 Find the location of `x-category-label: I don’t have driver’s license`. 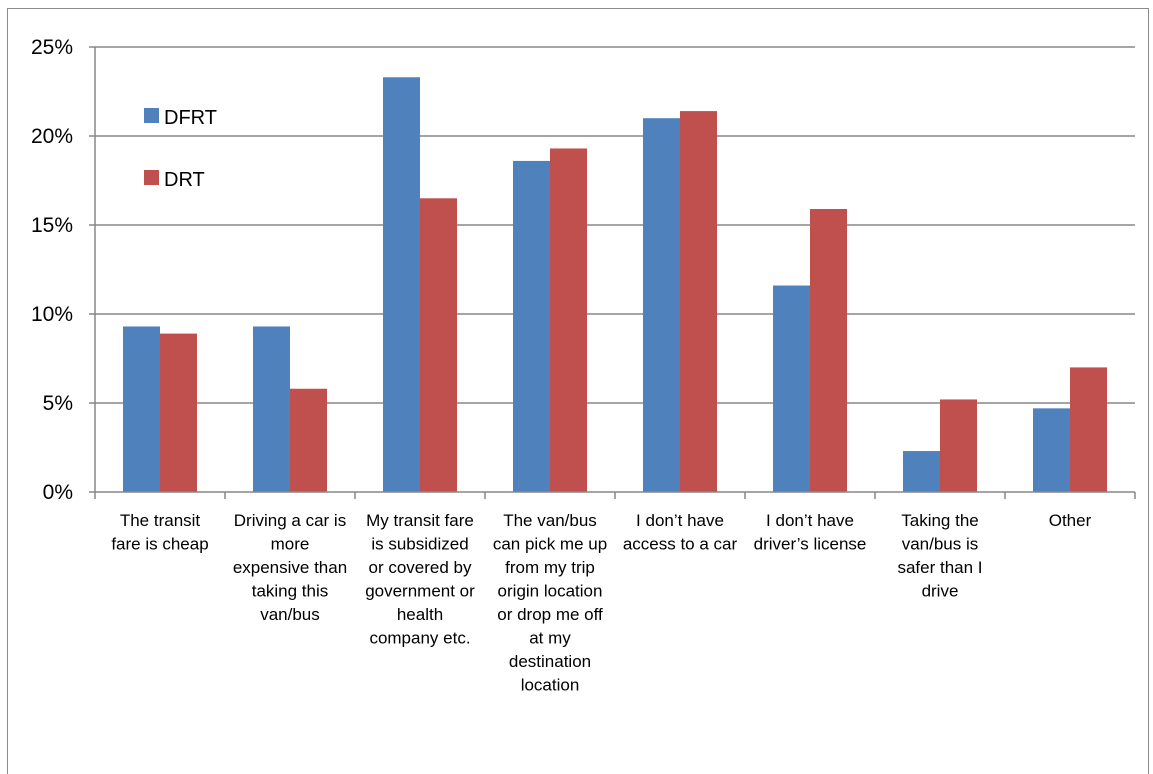

x-category-label: I don’t have driver’s license is located at coordinates (810, 532).